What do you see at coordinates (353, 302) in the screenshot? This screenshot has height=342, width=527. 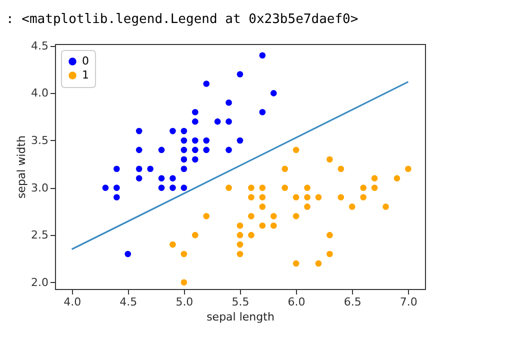 I see `x-tick-label: 6.5` at bounding box center [353, 302].